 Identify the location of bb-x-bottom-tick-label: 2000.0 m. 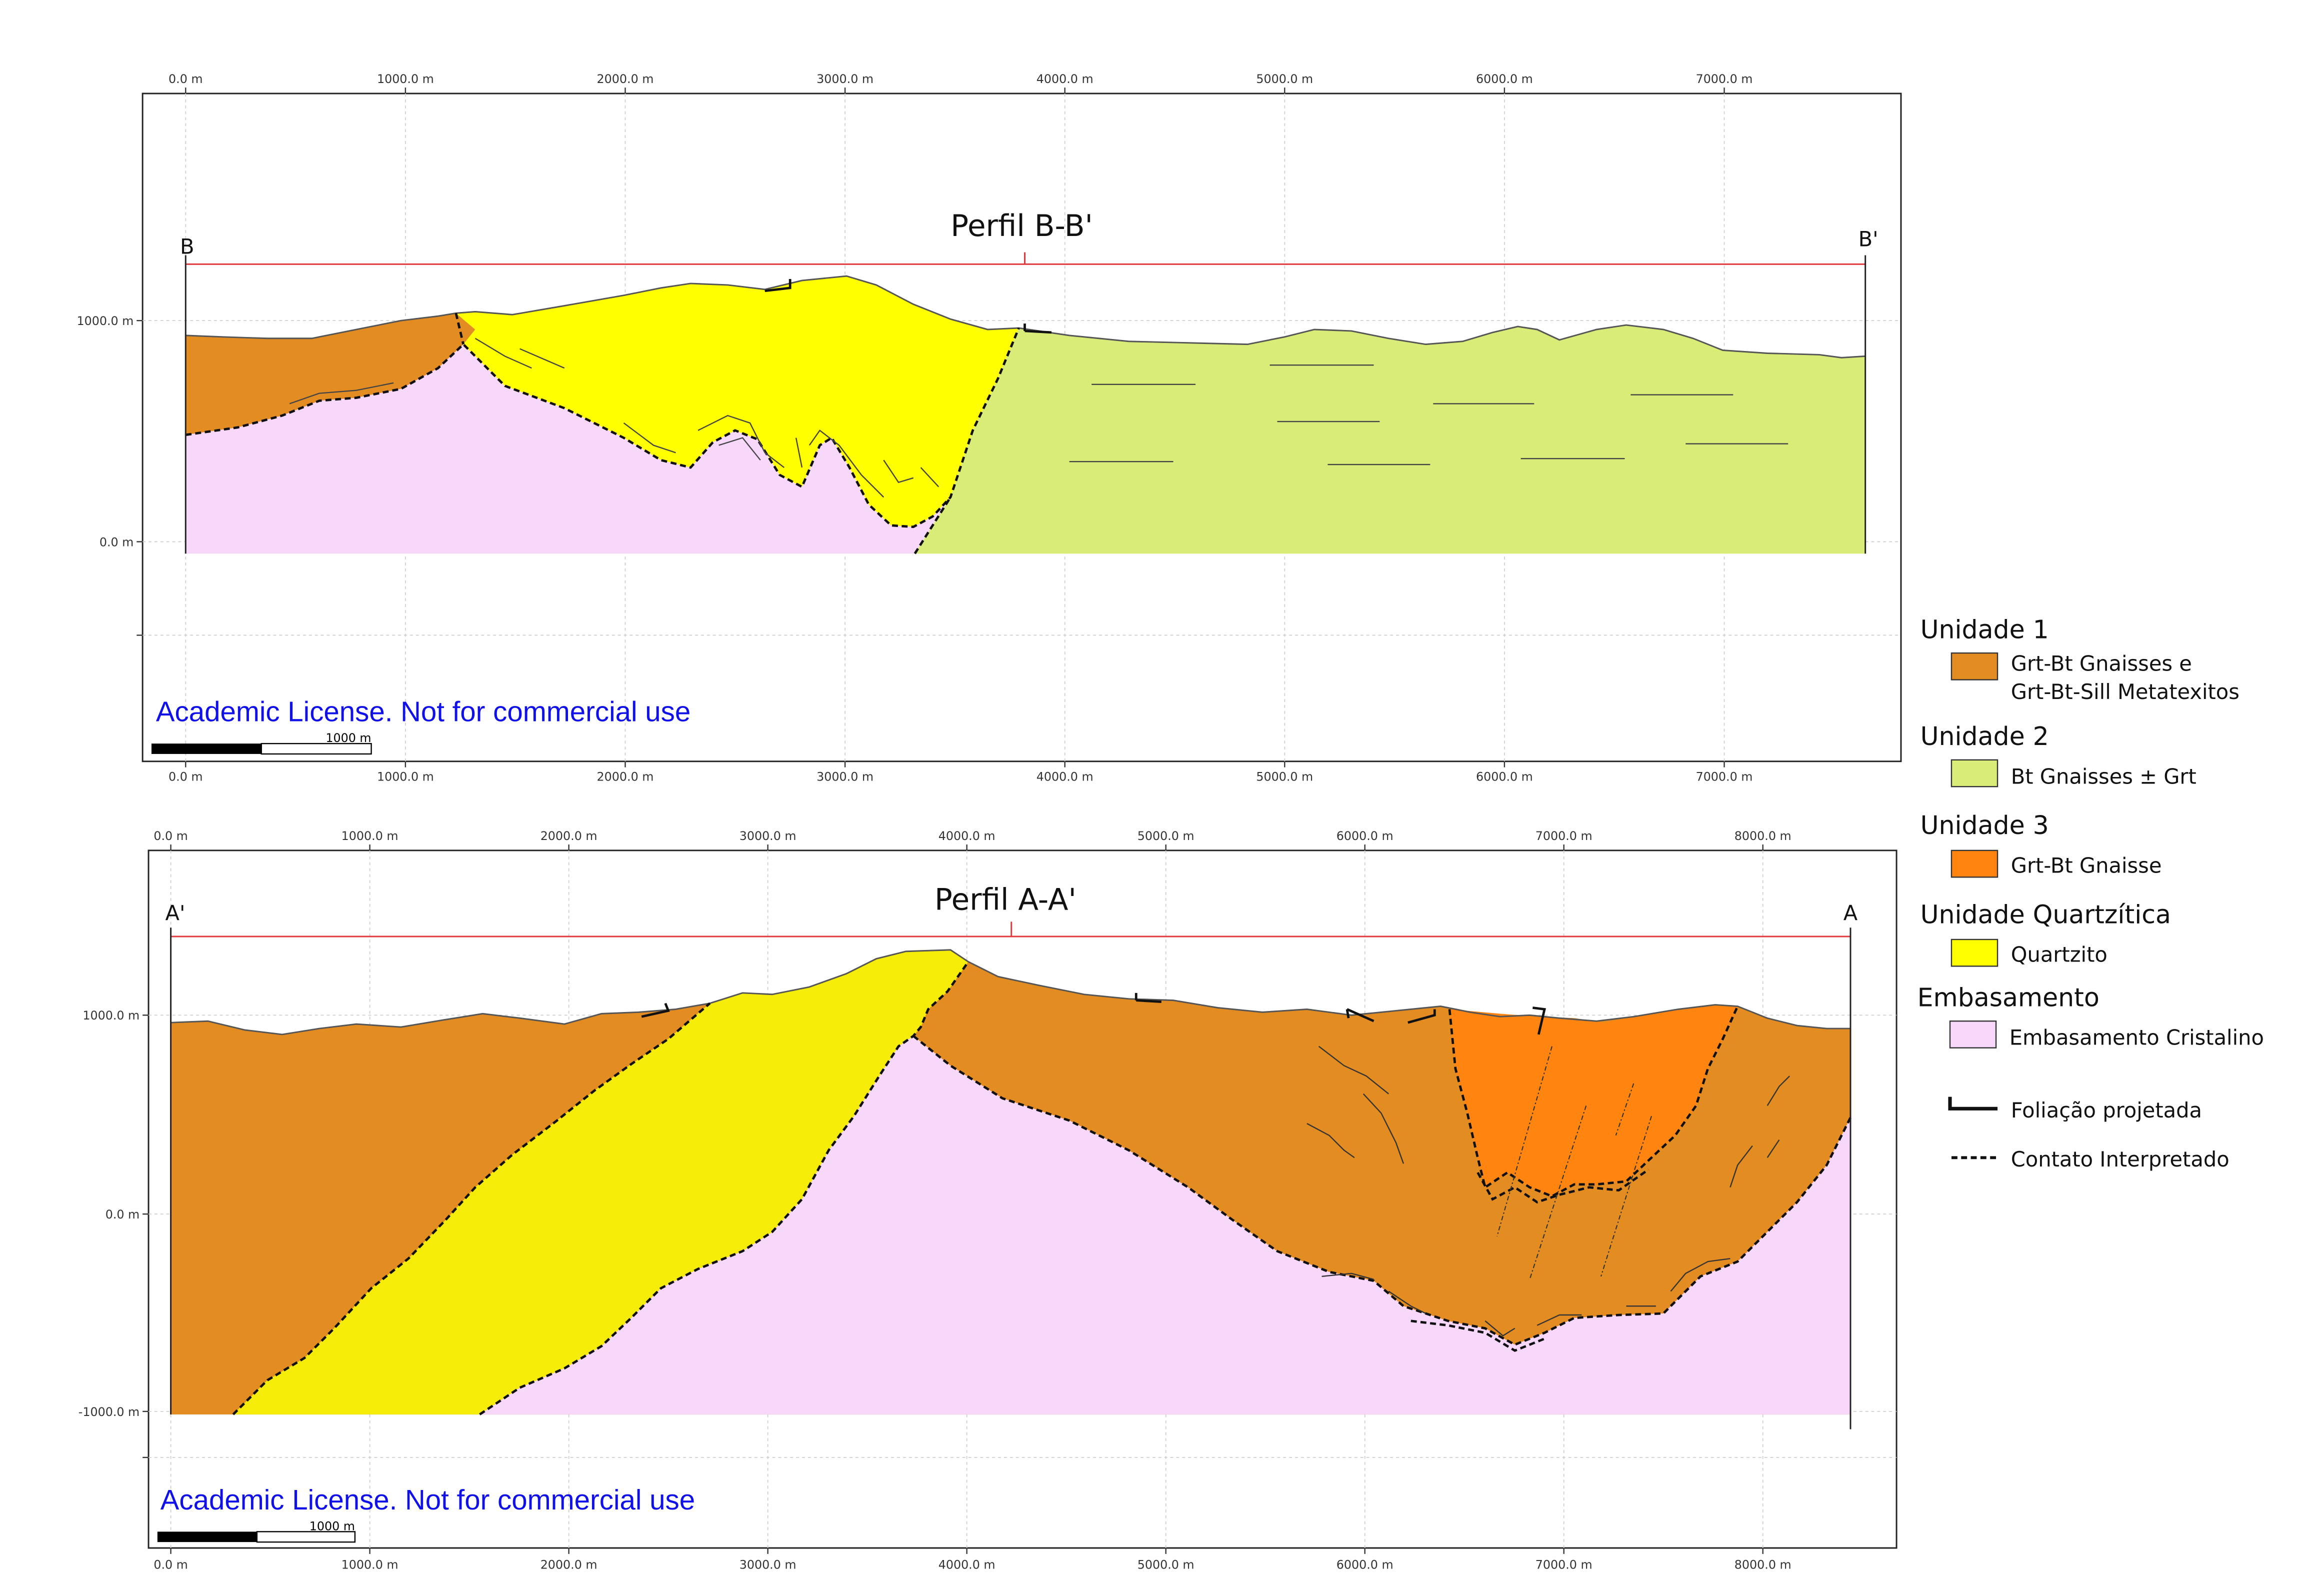
(625, 777).